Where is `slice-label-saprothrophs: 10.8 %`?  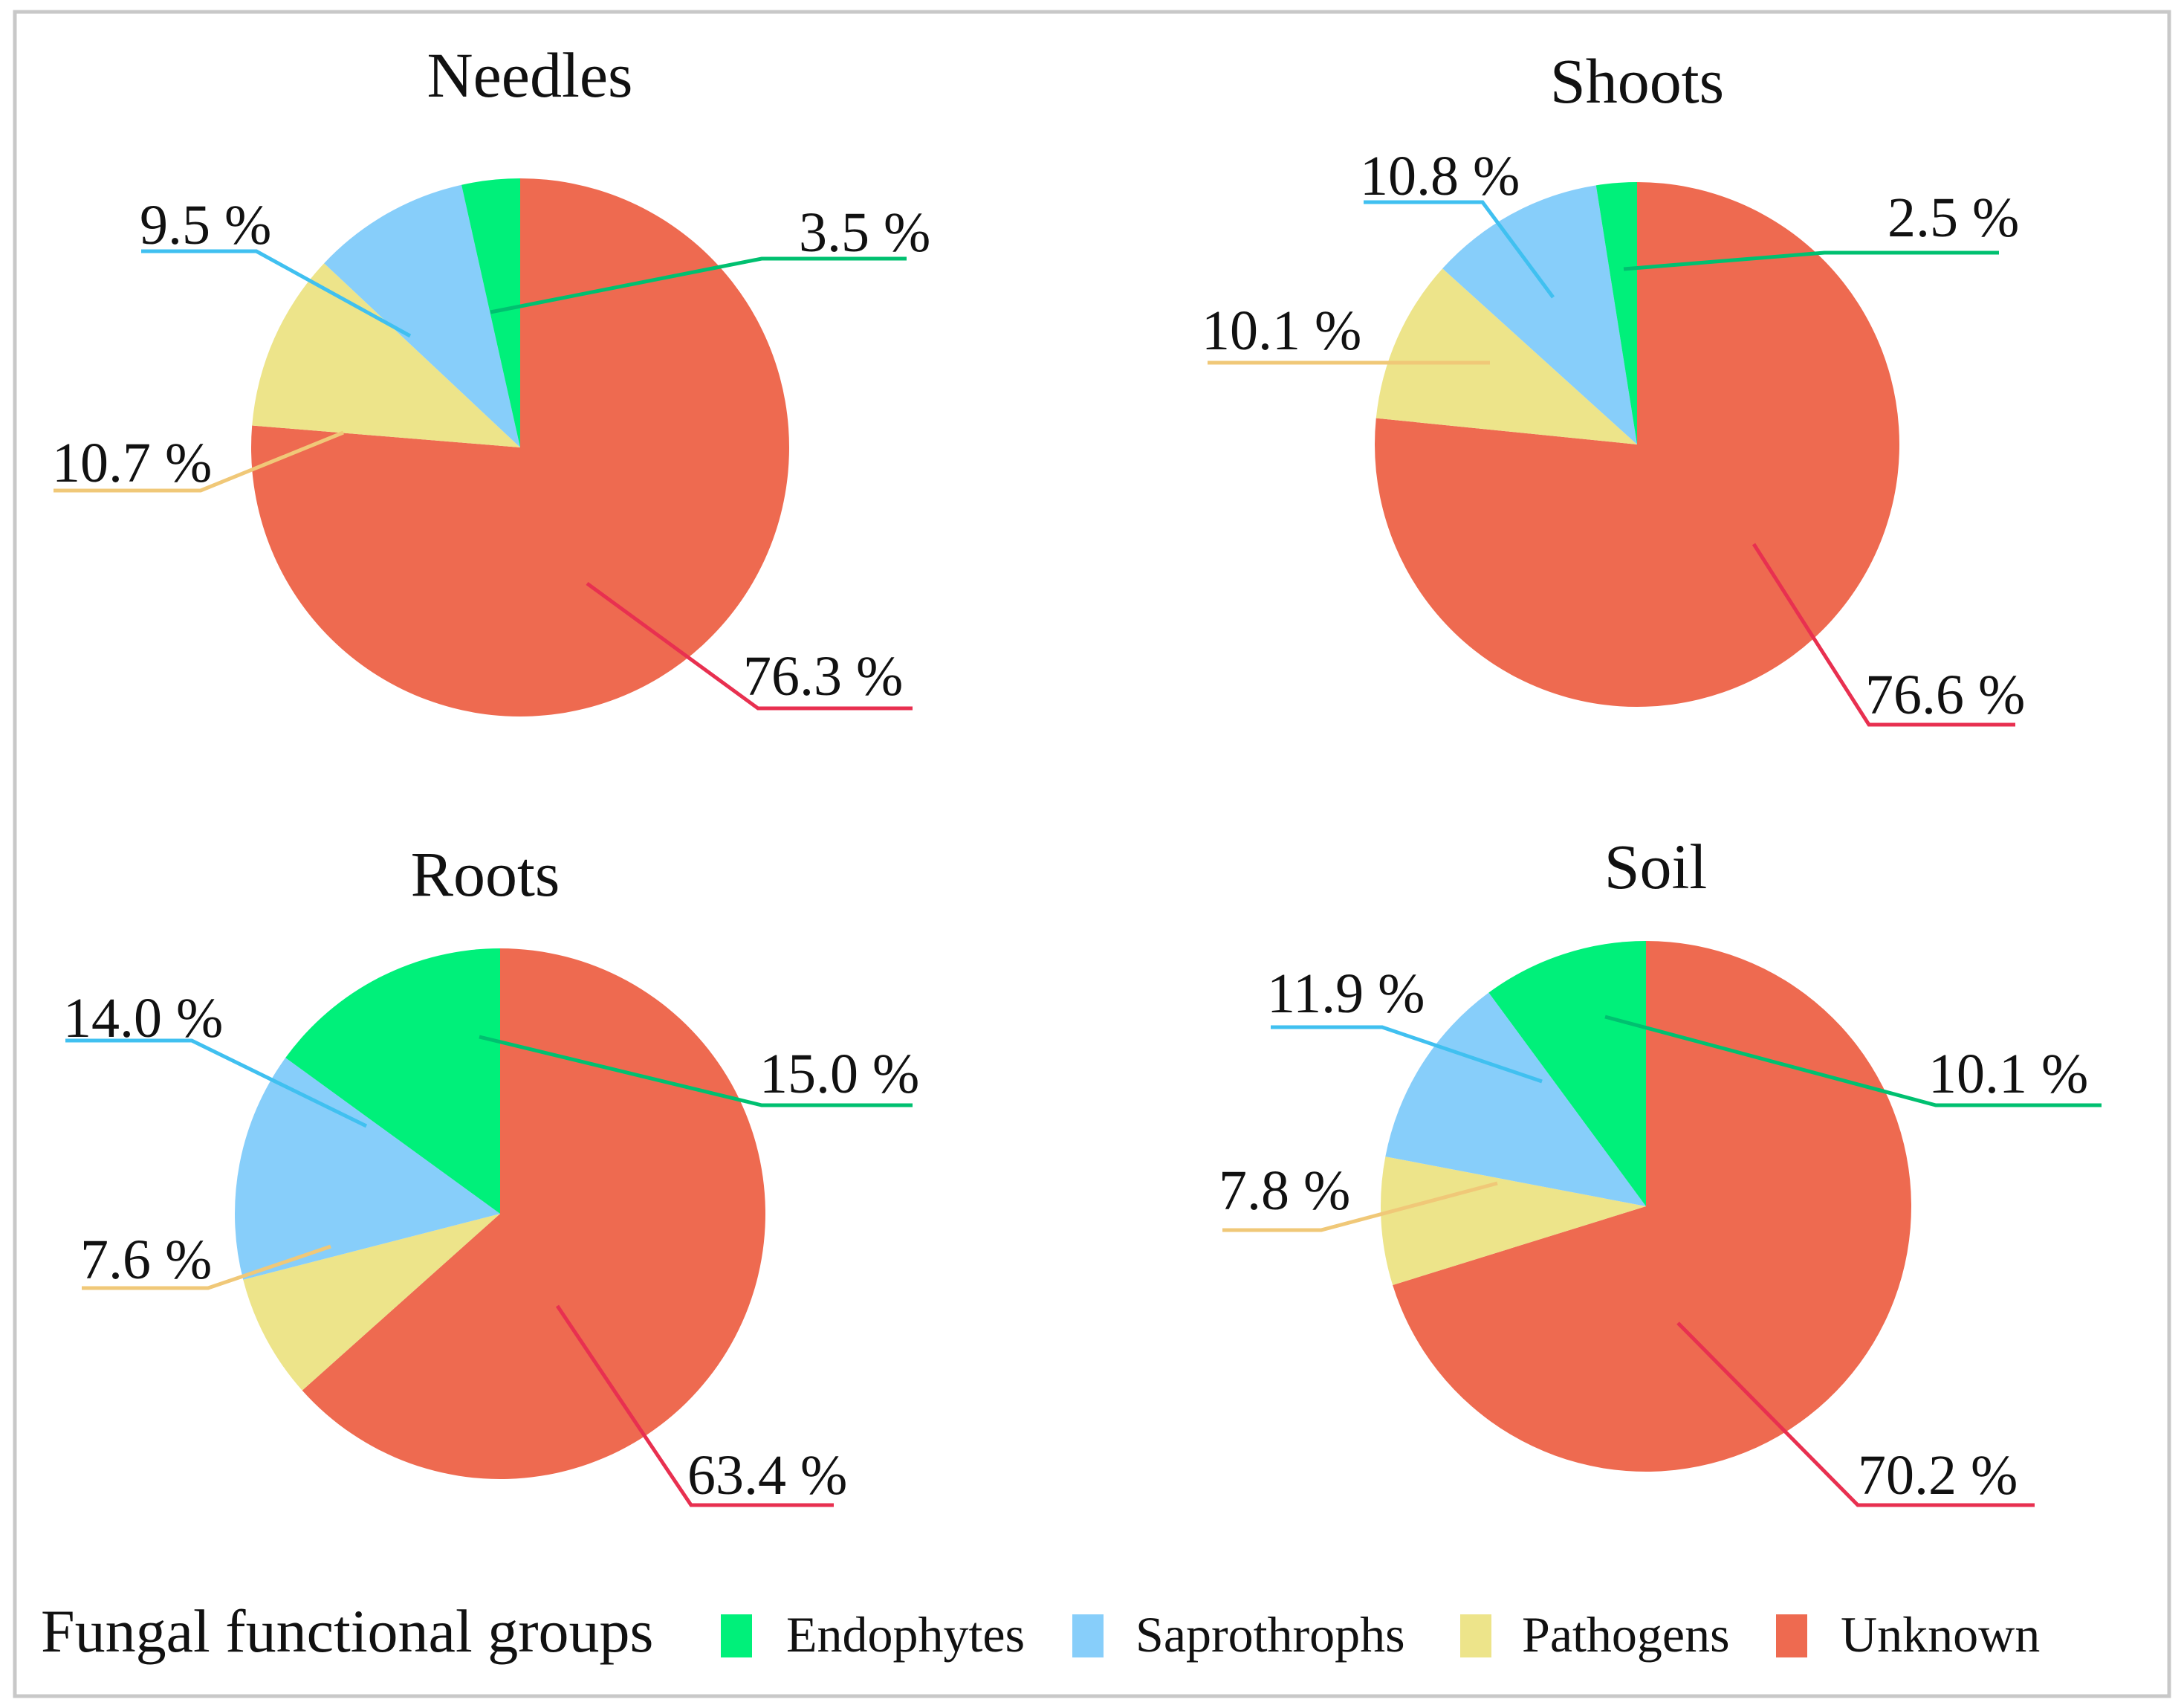
slice-label-saprothrophs: 10.8 % is located at coordinates (1440, 176).